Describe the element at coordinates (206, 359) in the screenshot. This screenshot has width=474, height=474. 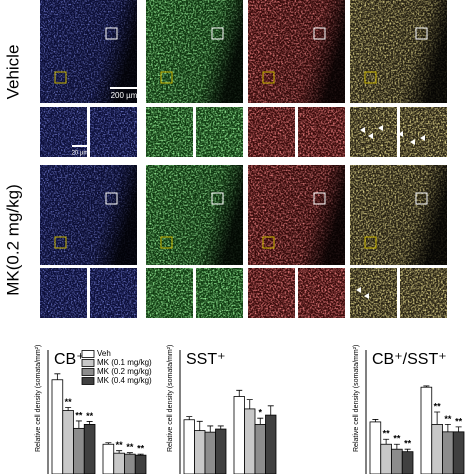
I see `chart-title: SST⁺` at that location.